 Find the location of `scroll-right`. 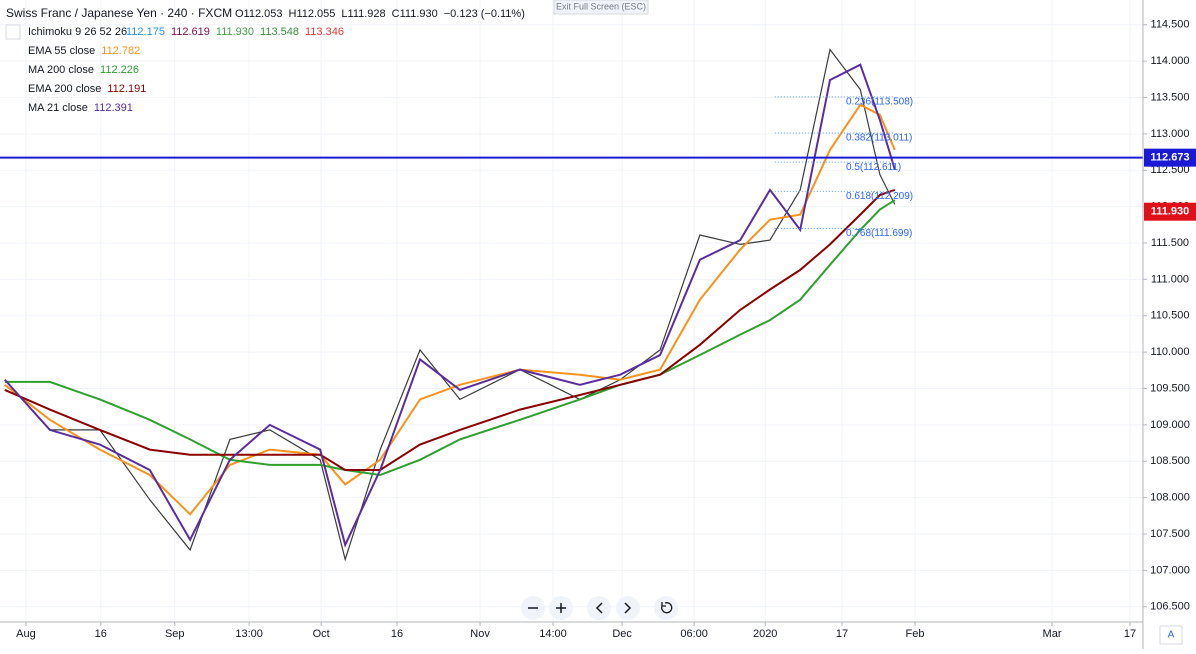

scroll-right is located at coordinates (628, 608).